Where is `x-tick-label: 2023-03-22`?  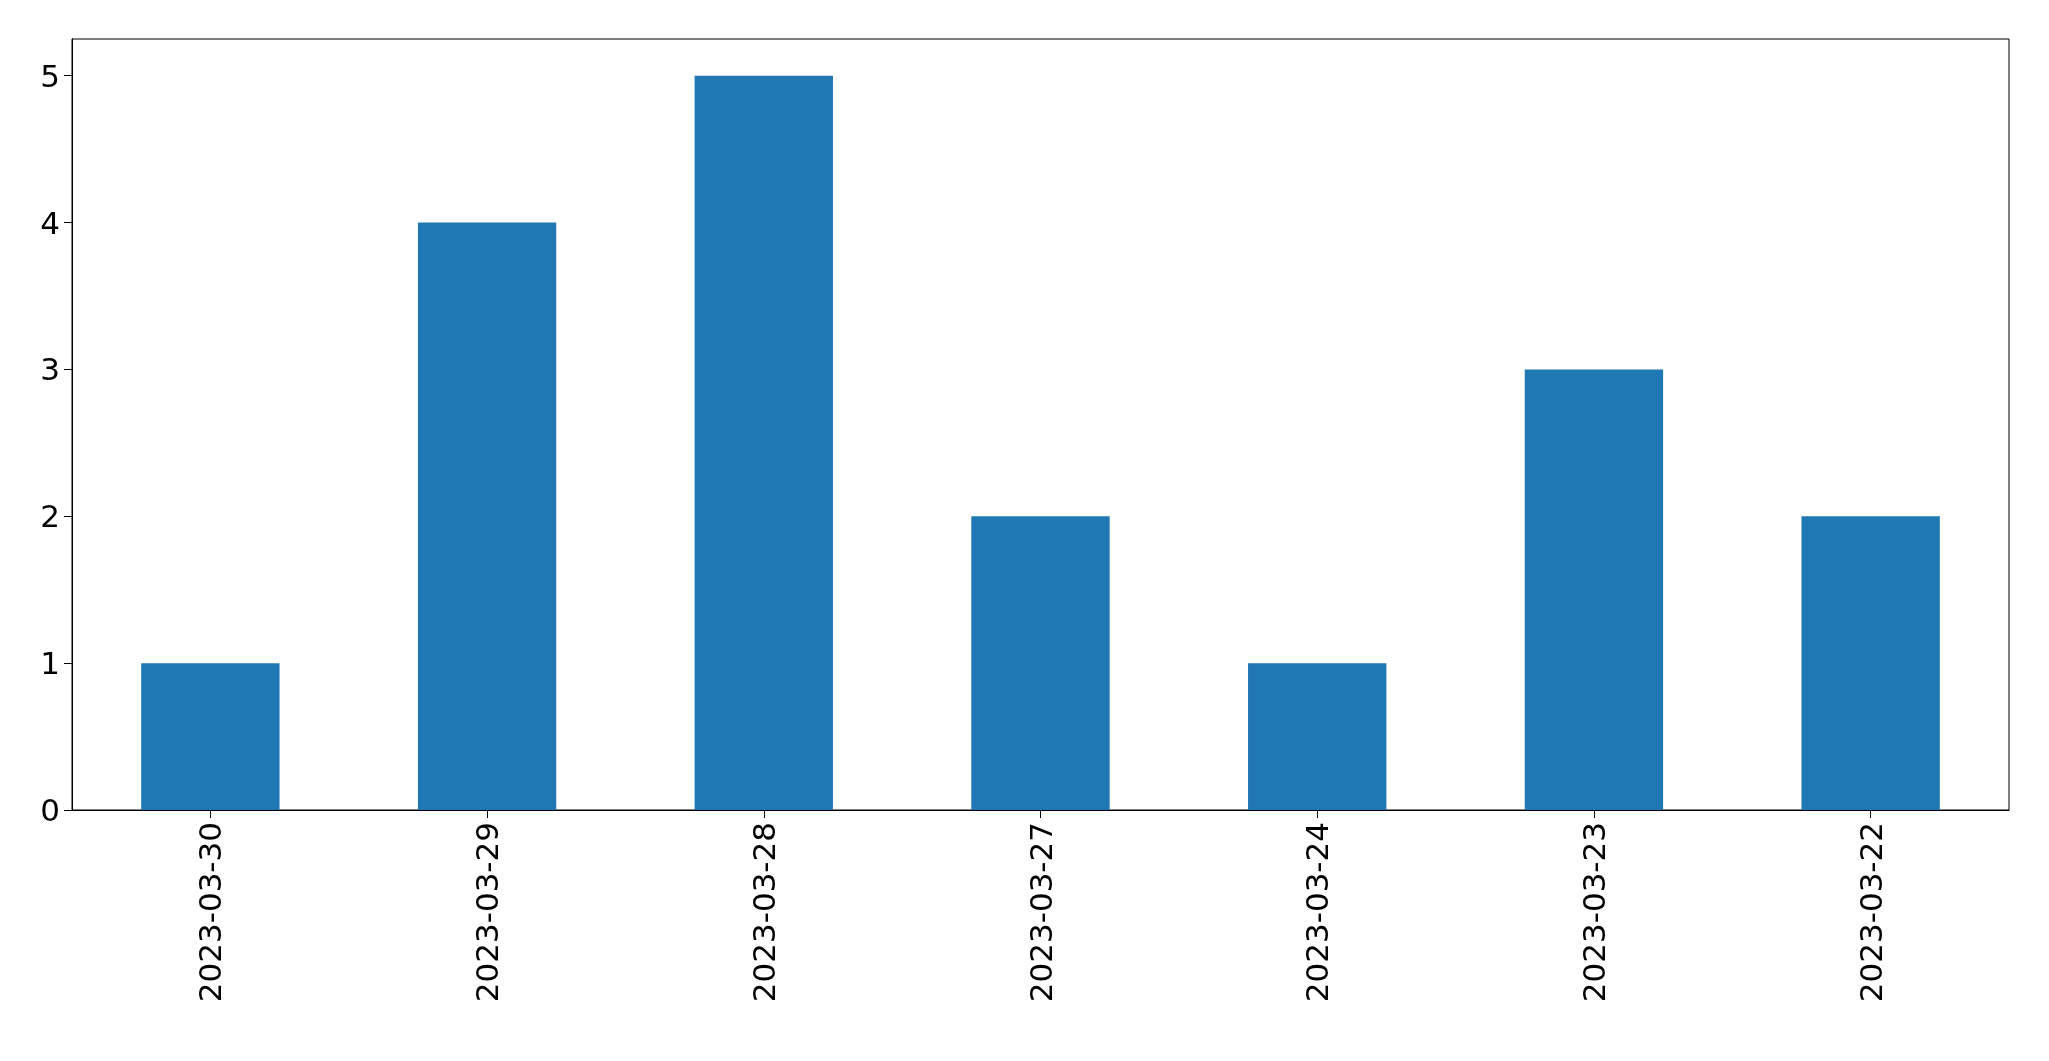
x-tick-label: 2023-03-22 is located at coordinates (1870, 912).